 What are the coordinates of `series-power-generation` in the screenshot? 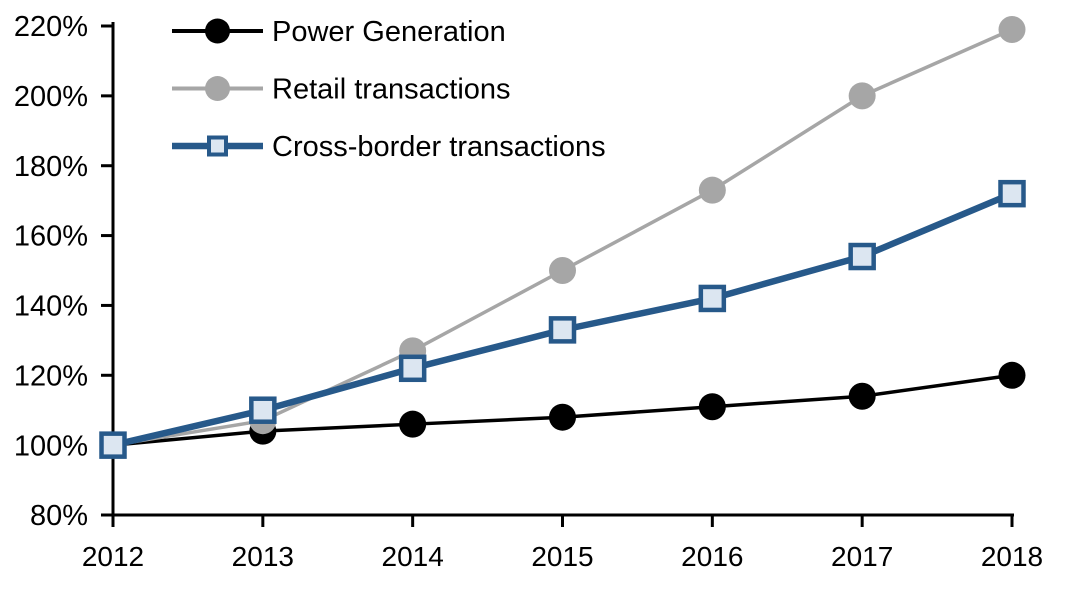 It's located at (562, 410).